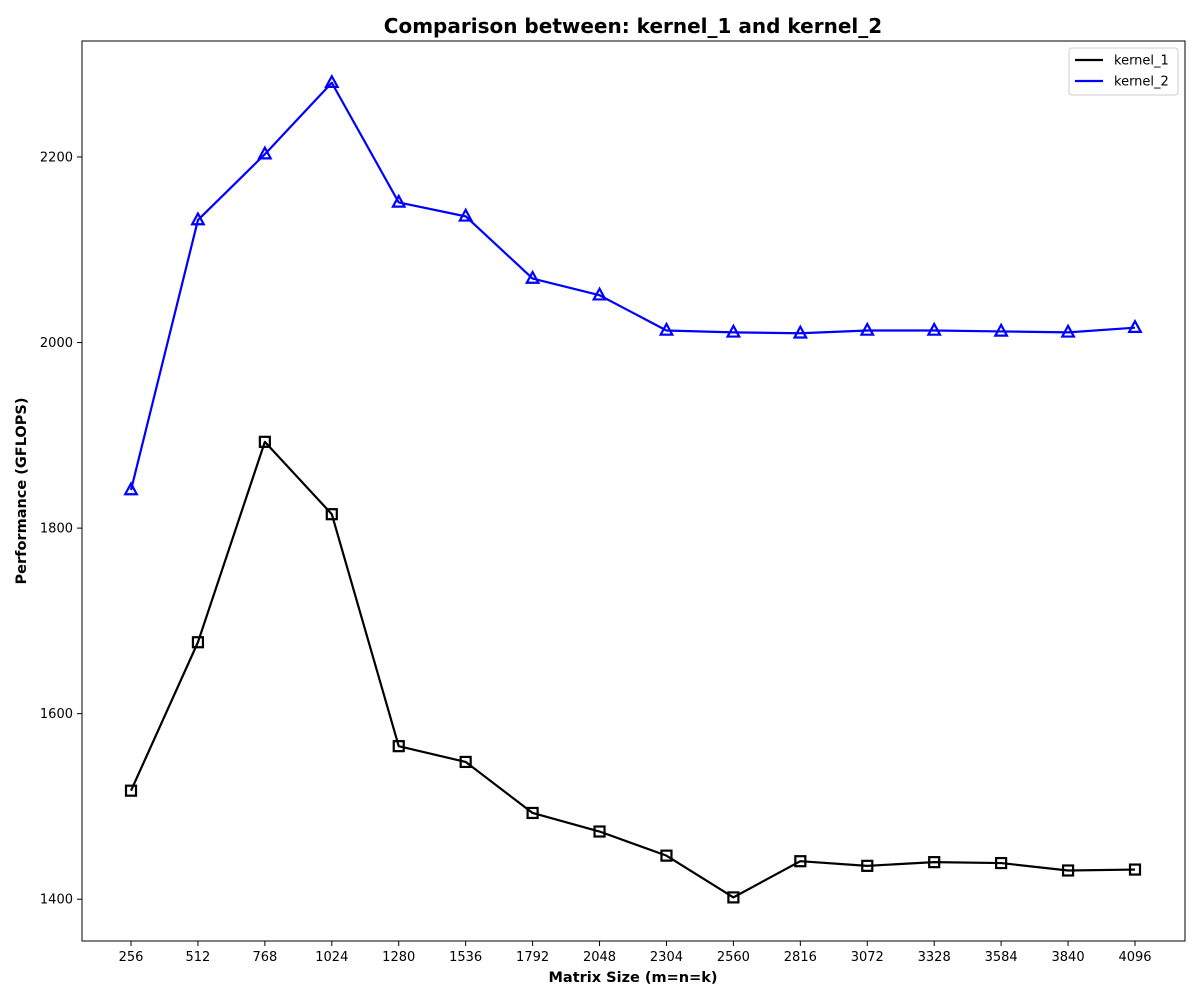 Image resolution: width=1200 pixels, height=1000 pixels. I want to click on y-tick-label: 2000, so click(56, 343).